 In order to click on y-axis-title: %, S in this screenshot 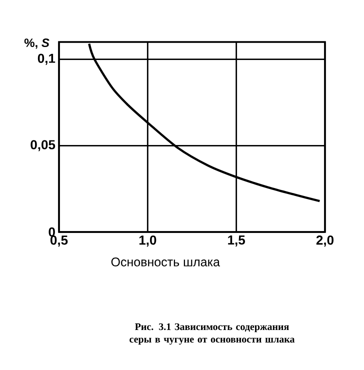, I will do `click(37, 43)`.